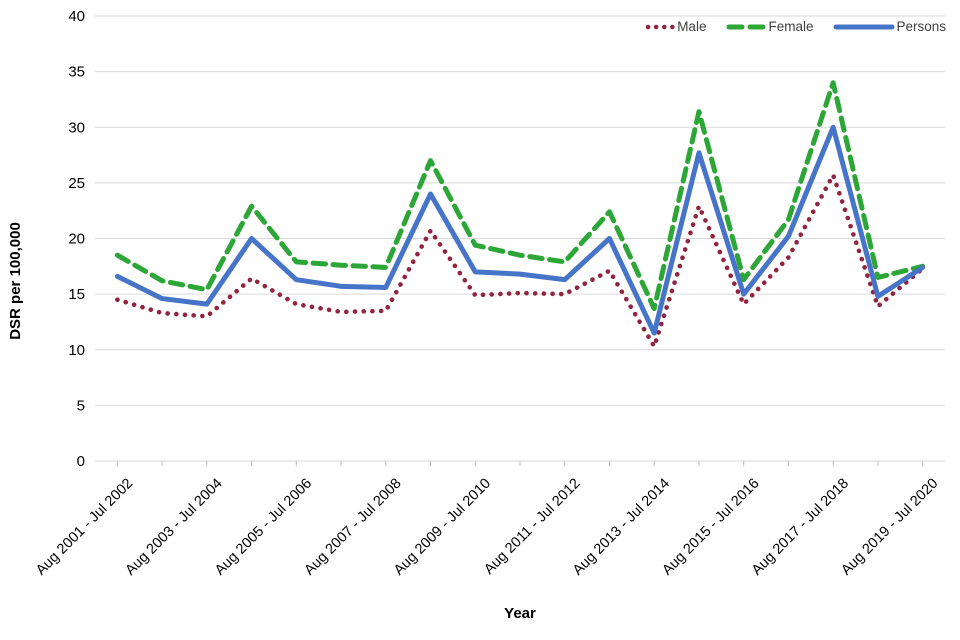 The width and height of the screenshot is (960, 640). What do you see at coordinates (692, 26) in the screenshot?
I see `legend-label-male: Male` at bounding box center [692, 26].